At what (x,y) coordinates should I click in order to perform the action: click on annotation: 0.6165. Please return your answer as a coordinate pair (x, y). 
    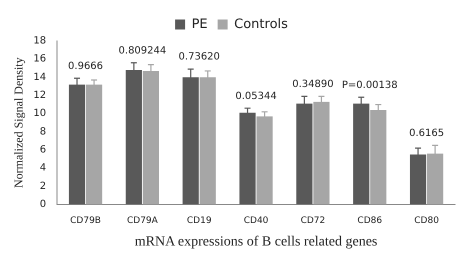
    Looking at the image, I should click on (426, 133).